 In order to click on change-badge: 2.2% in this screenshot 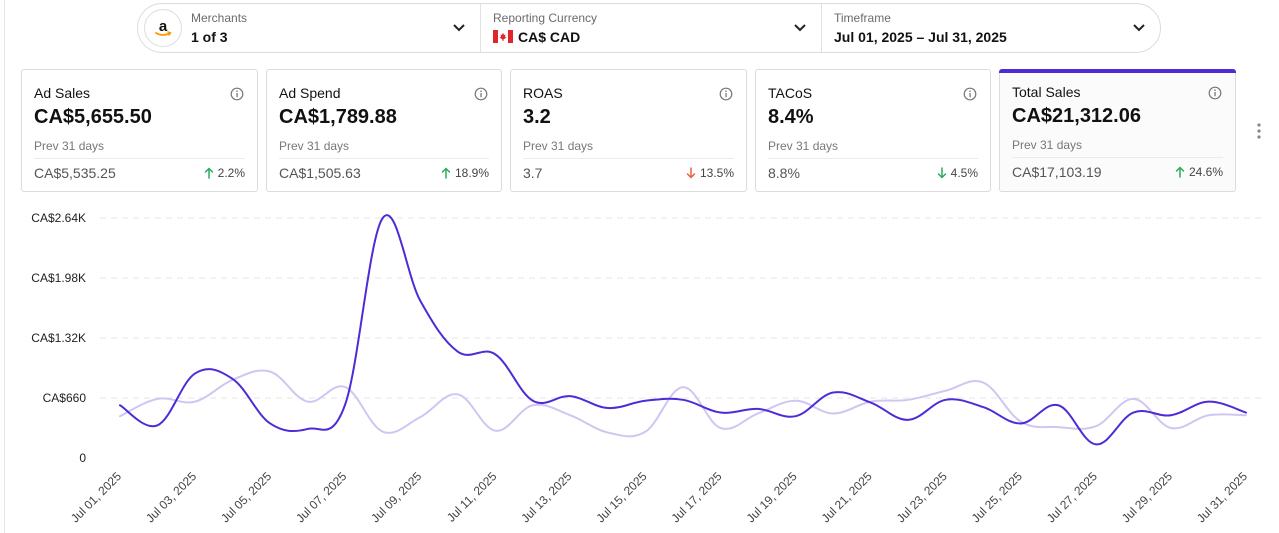, I will do `click(224, 173)`.